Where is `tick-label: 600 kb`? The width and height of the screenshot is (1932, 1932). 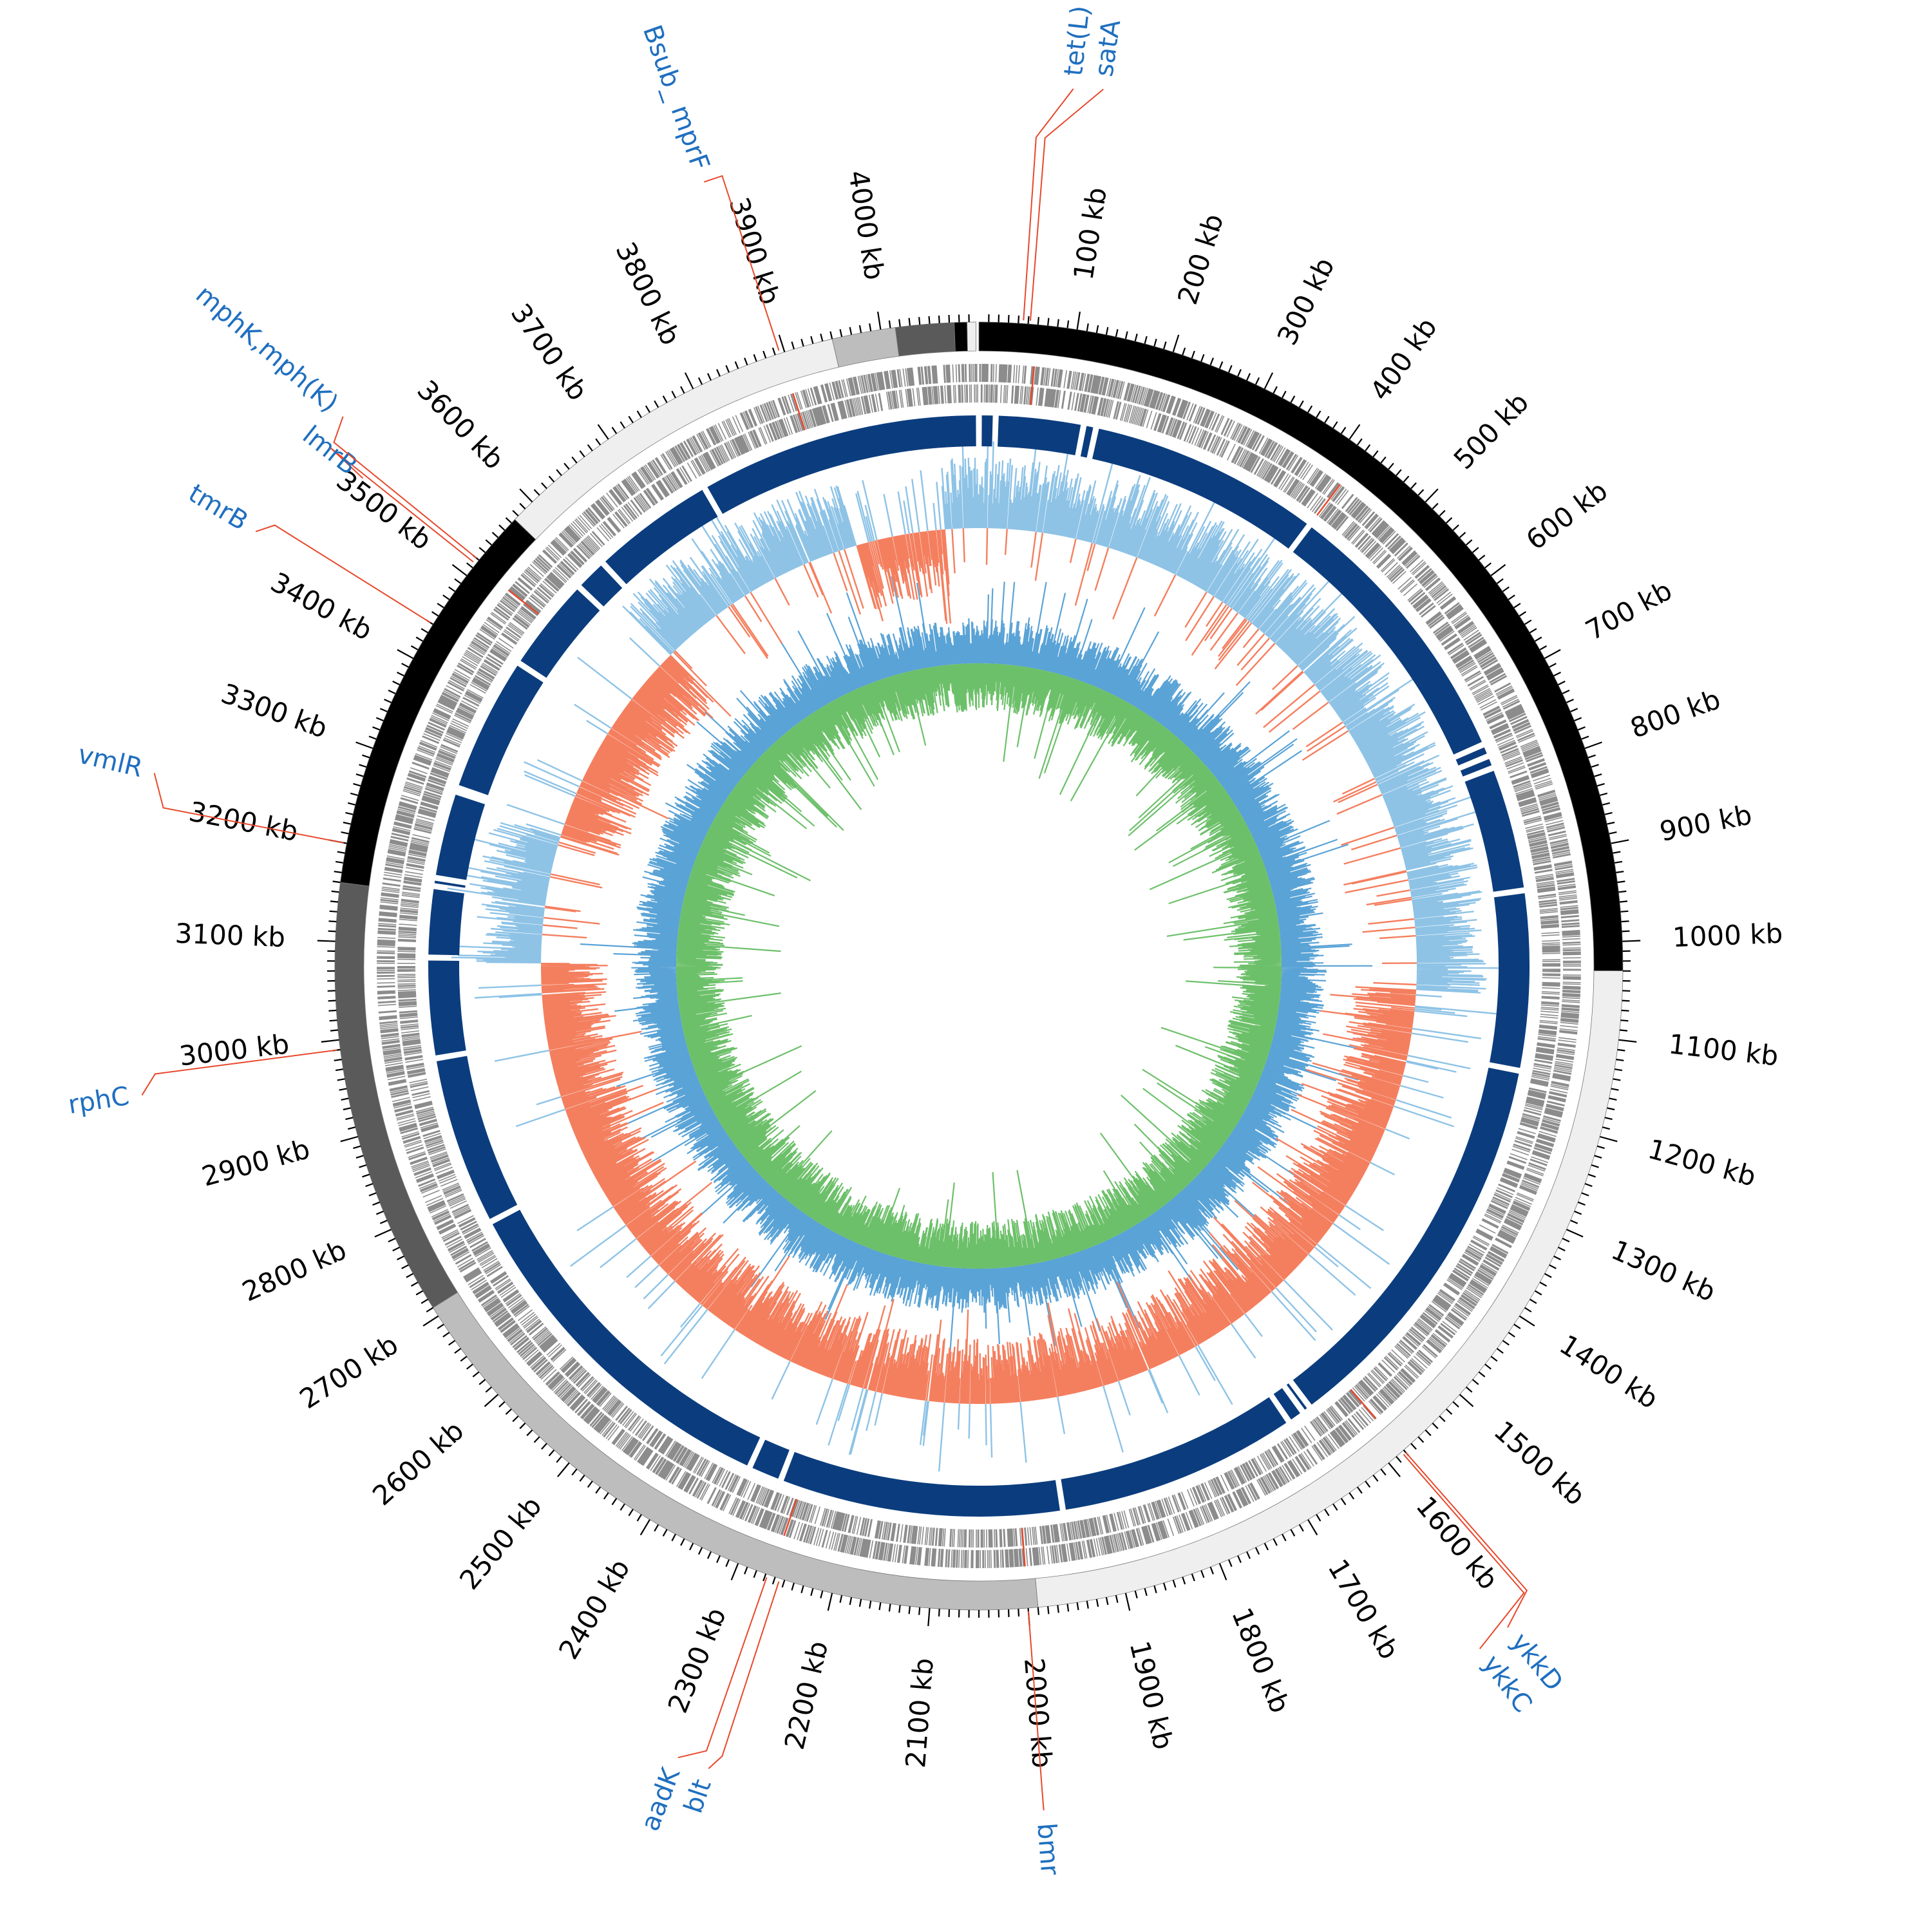
tick-label: 600 kb is located at coordinates (1567, 515).